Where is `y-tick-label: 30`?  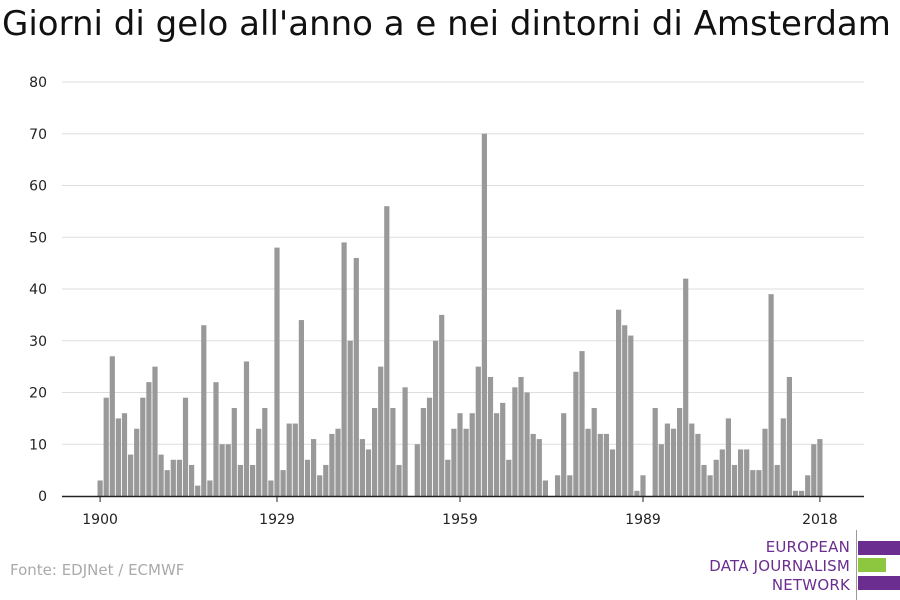 y-tick-label: 30 is located at coordinates (38, 342).